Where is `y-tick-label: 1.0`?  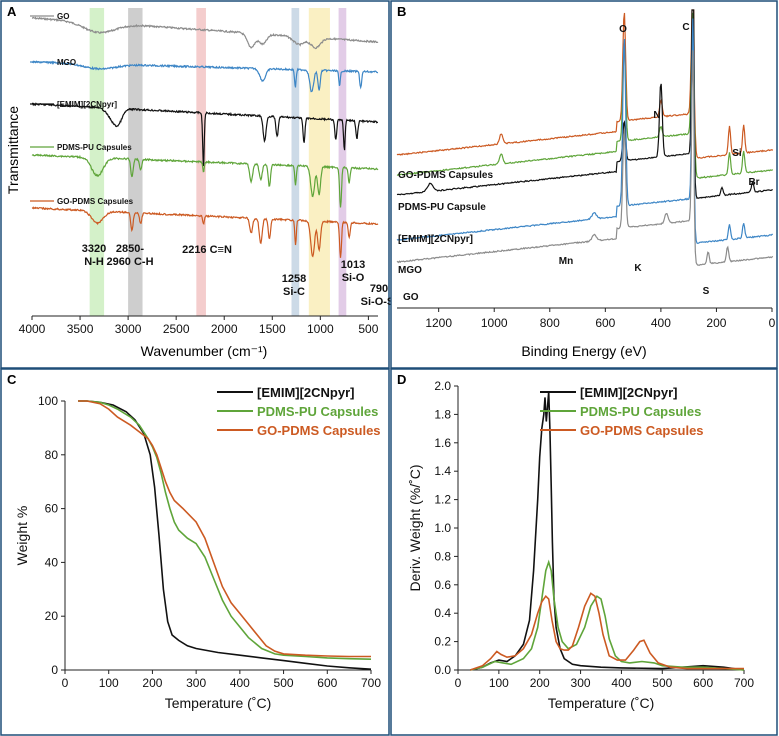 y-tick-label: 1.0 is located at coordinates (442, 528).